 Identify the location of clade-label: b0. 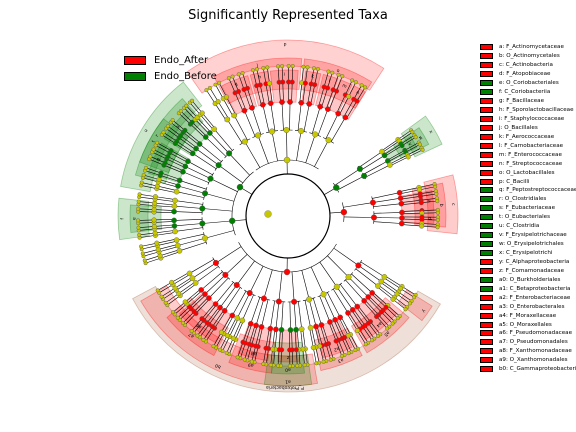
(218, 366).